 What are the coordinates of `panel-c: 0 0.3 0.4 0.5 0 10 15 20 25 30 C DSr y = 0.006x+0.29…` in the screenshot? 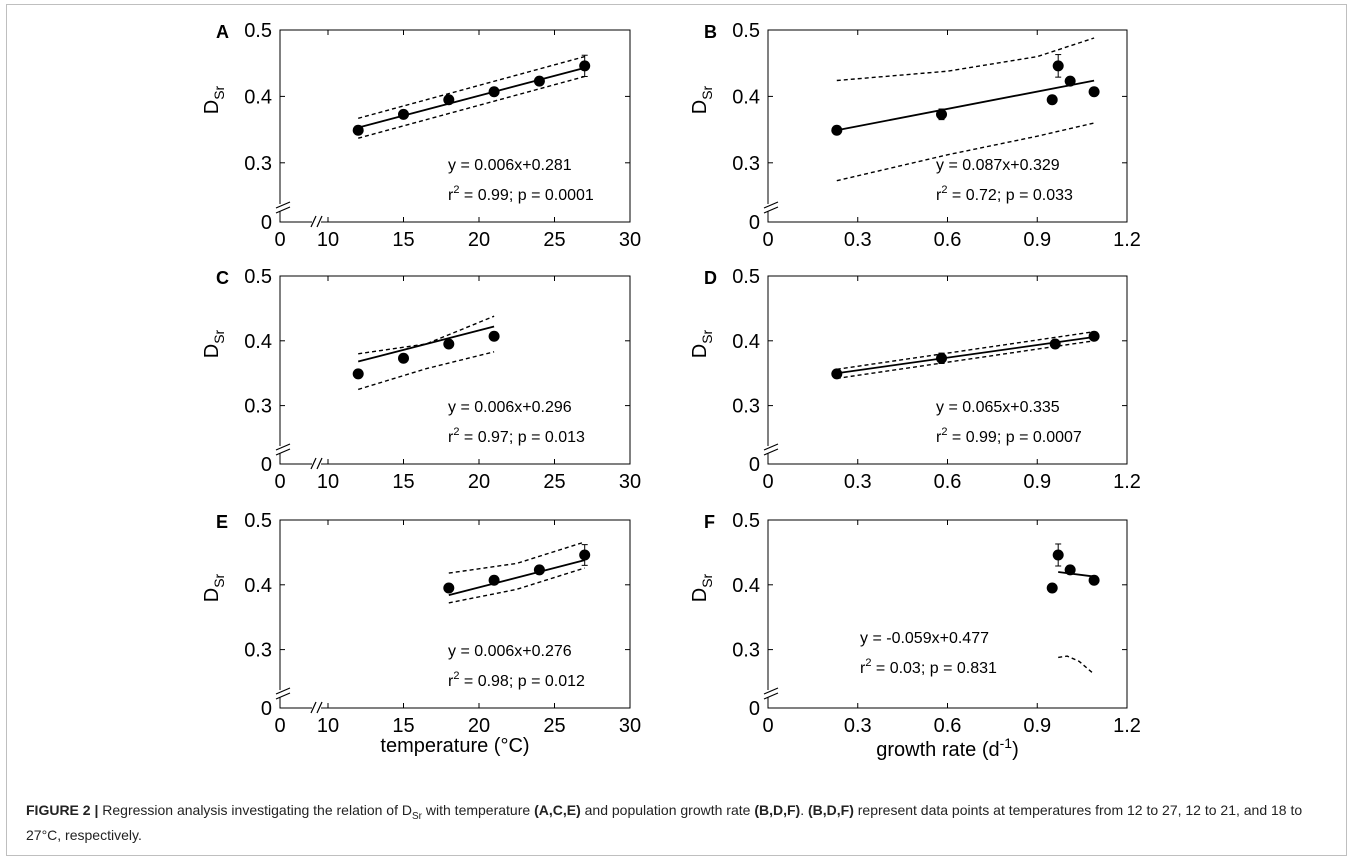 It's located at (421, 379).